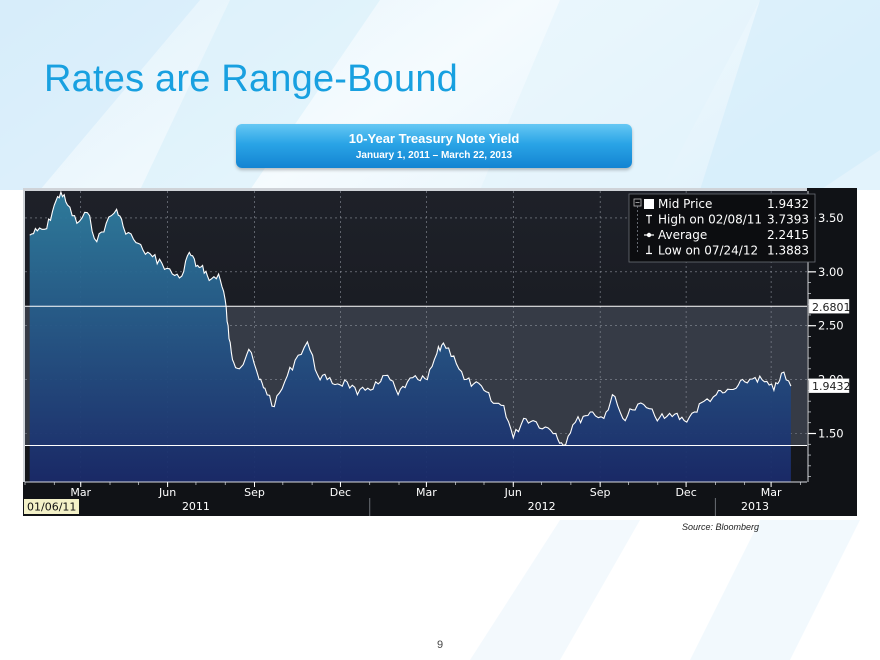  What do you see at coordinates (710, 220) in the screenshot?
I see `legend-item-label: High on 02/08/11` at bounding box center [710, 220].